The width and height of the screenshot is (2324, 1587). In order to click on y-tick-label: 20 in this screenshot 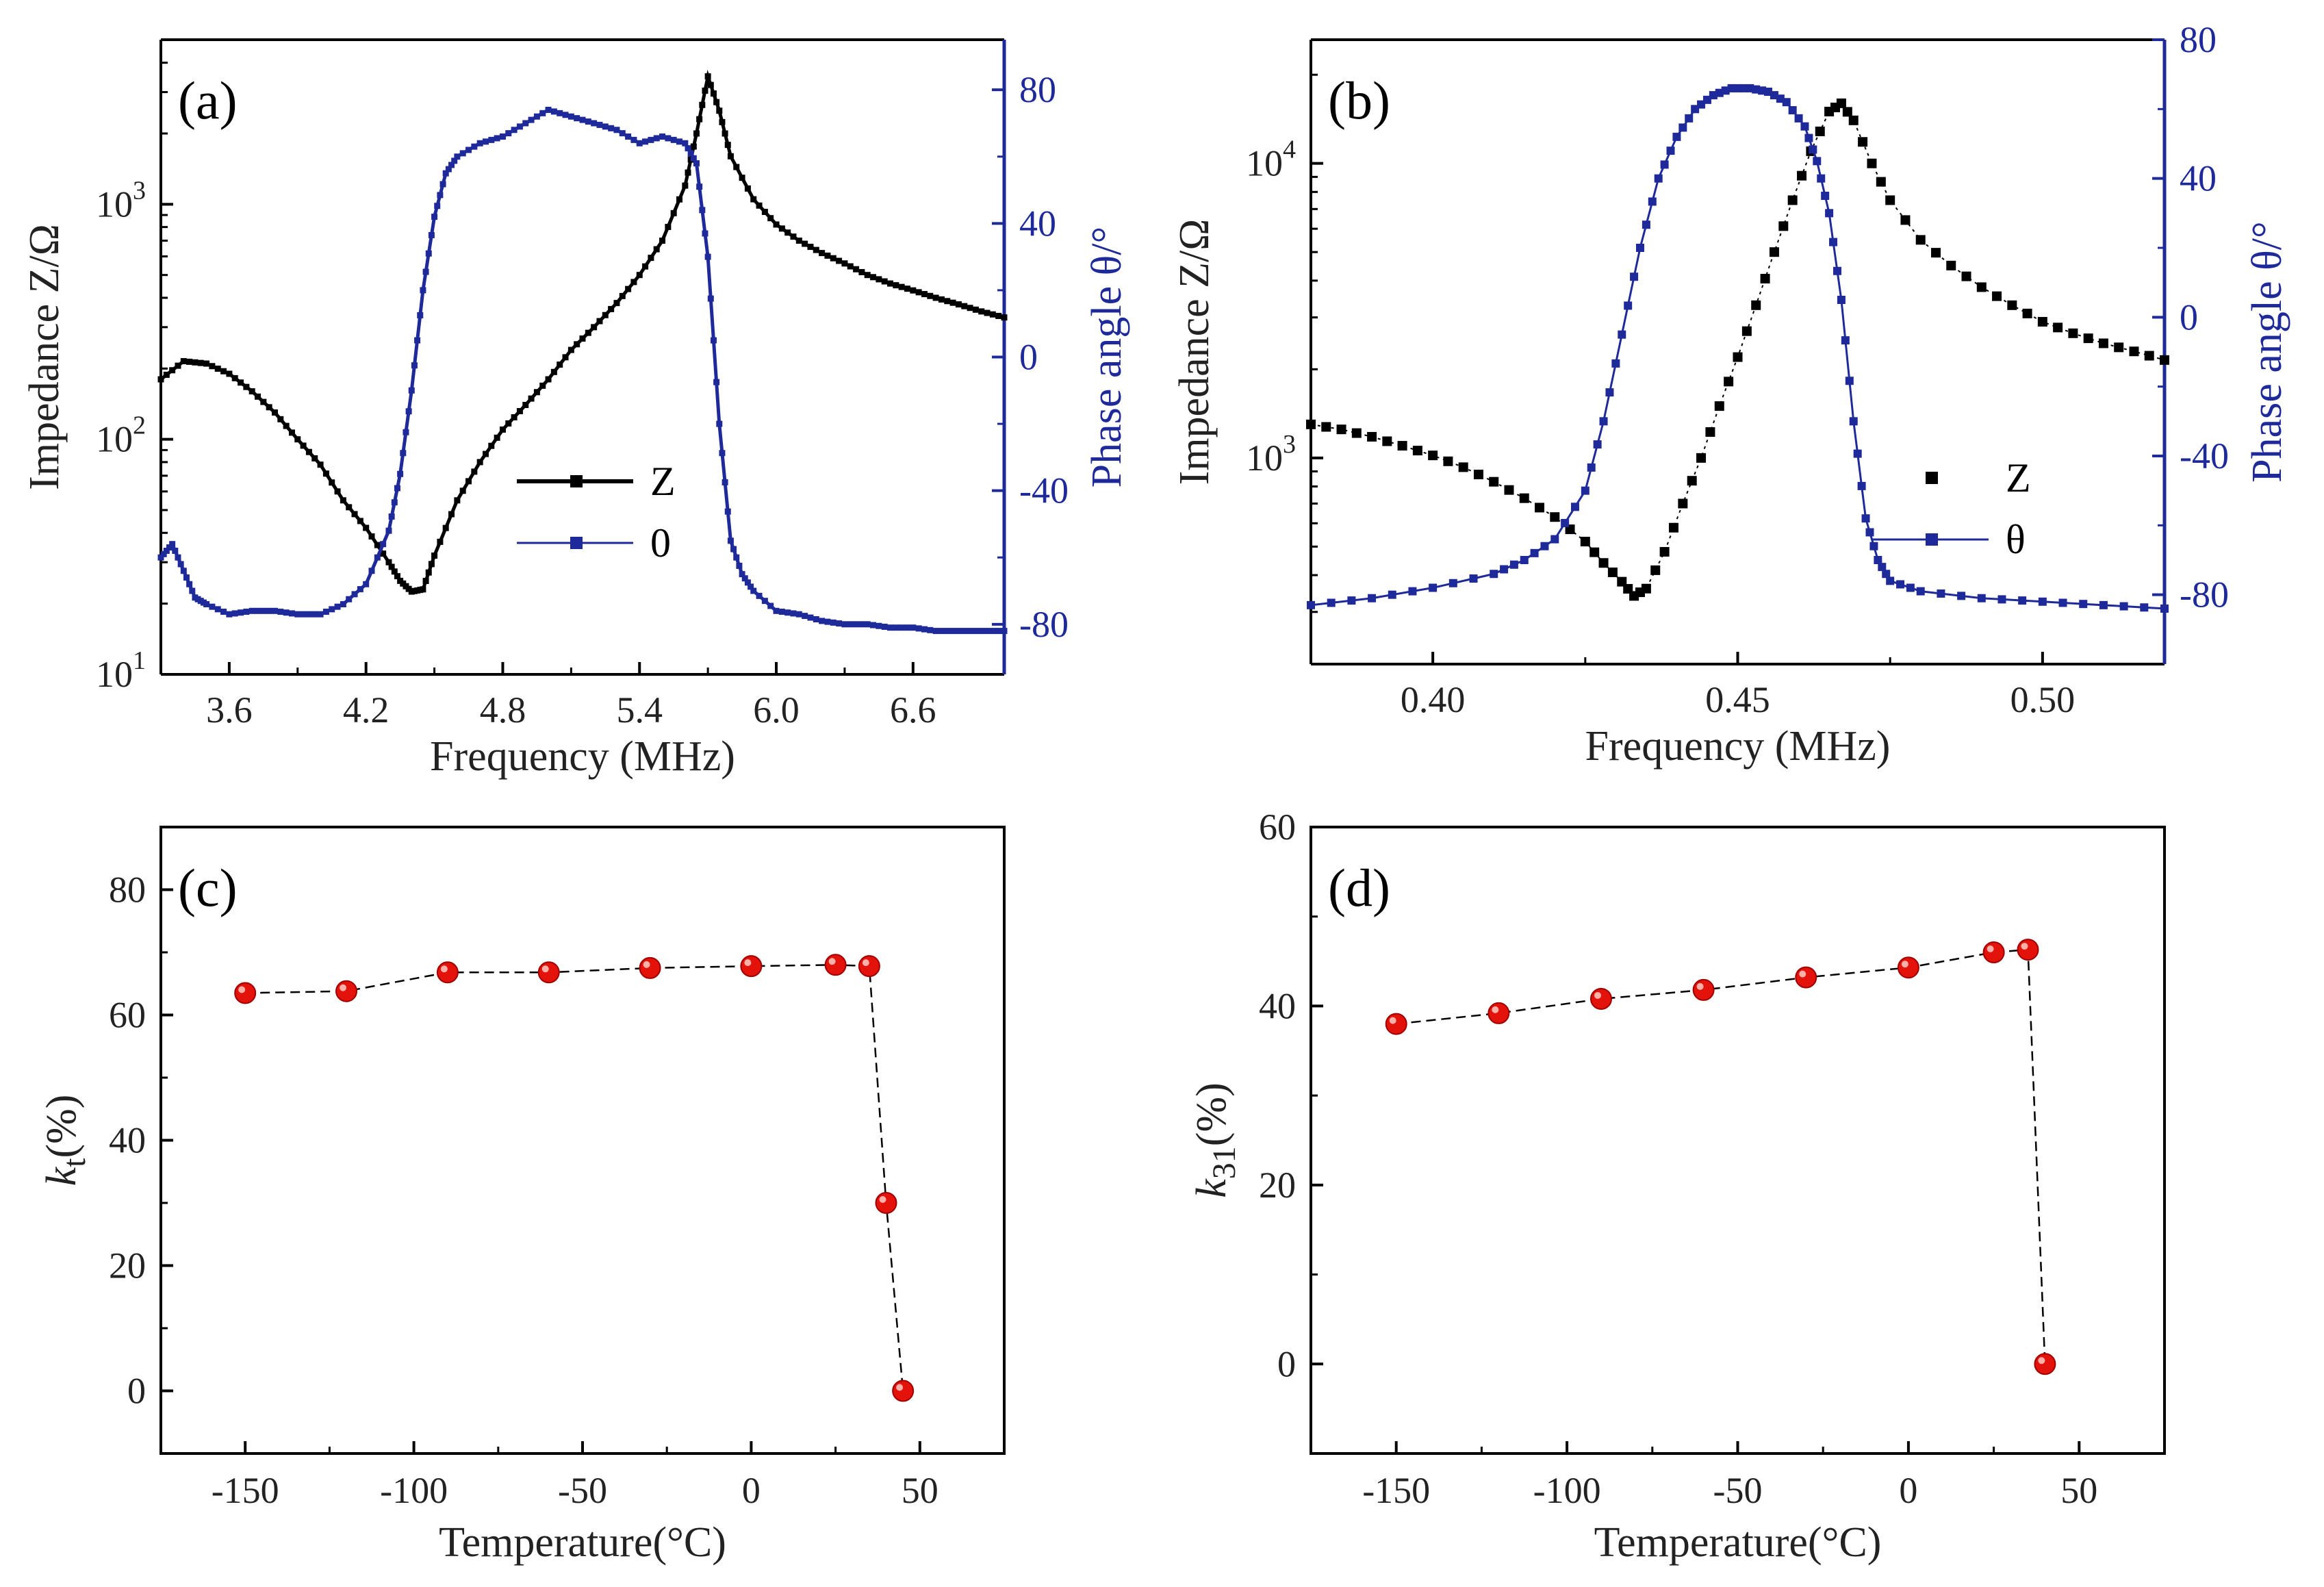, I will do `click(1277, 1185)`.